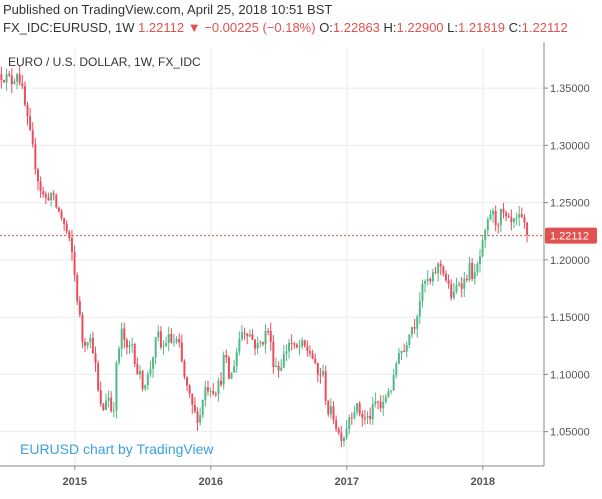 The image size is (602, 499). Describe the element at coordinates (515, 27) in the screenshot. I see `close-label: C:` at that location.